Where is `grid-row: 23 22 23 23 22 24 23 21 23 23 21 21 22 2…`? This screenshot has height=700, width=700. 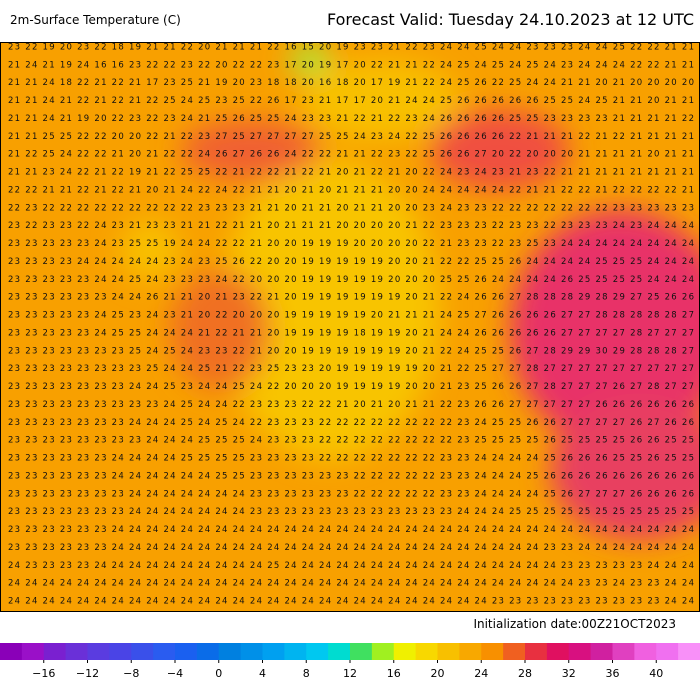
grid-row: 23 22 23 23 22 24 23 21 23 23 21 21 22 2… is located at coordinates (351, 226).